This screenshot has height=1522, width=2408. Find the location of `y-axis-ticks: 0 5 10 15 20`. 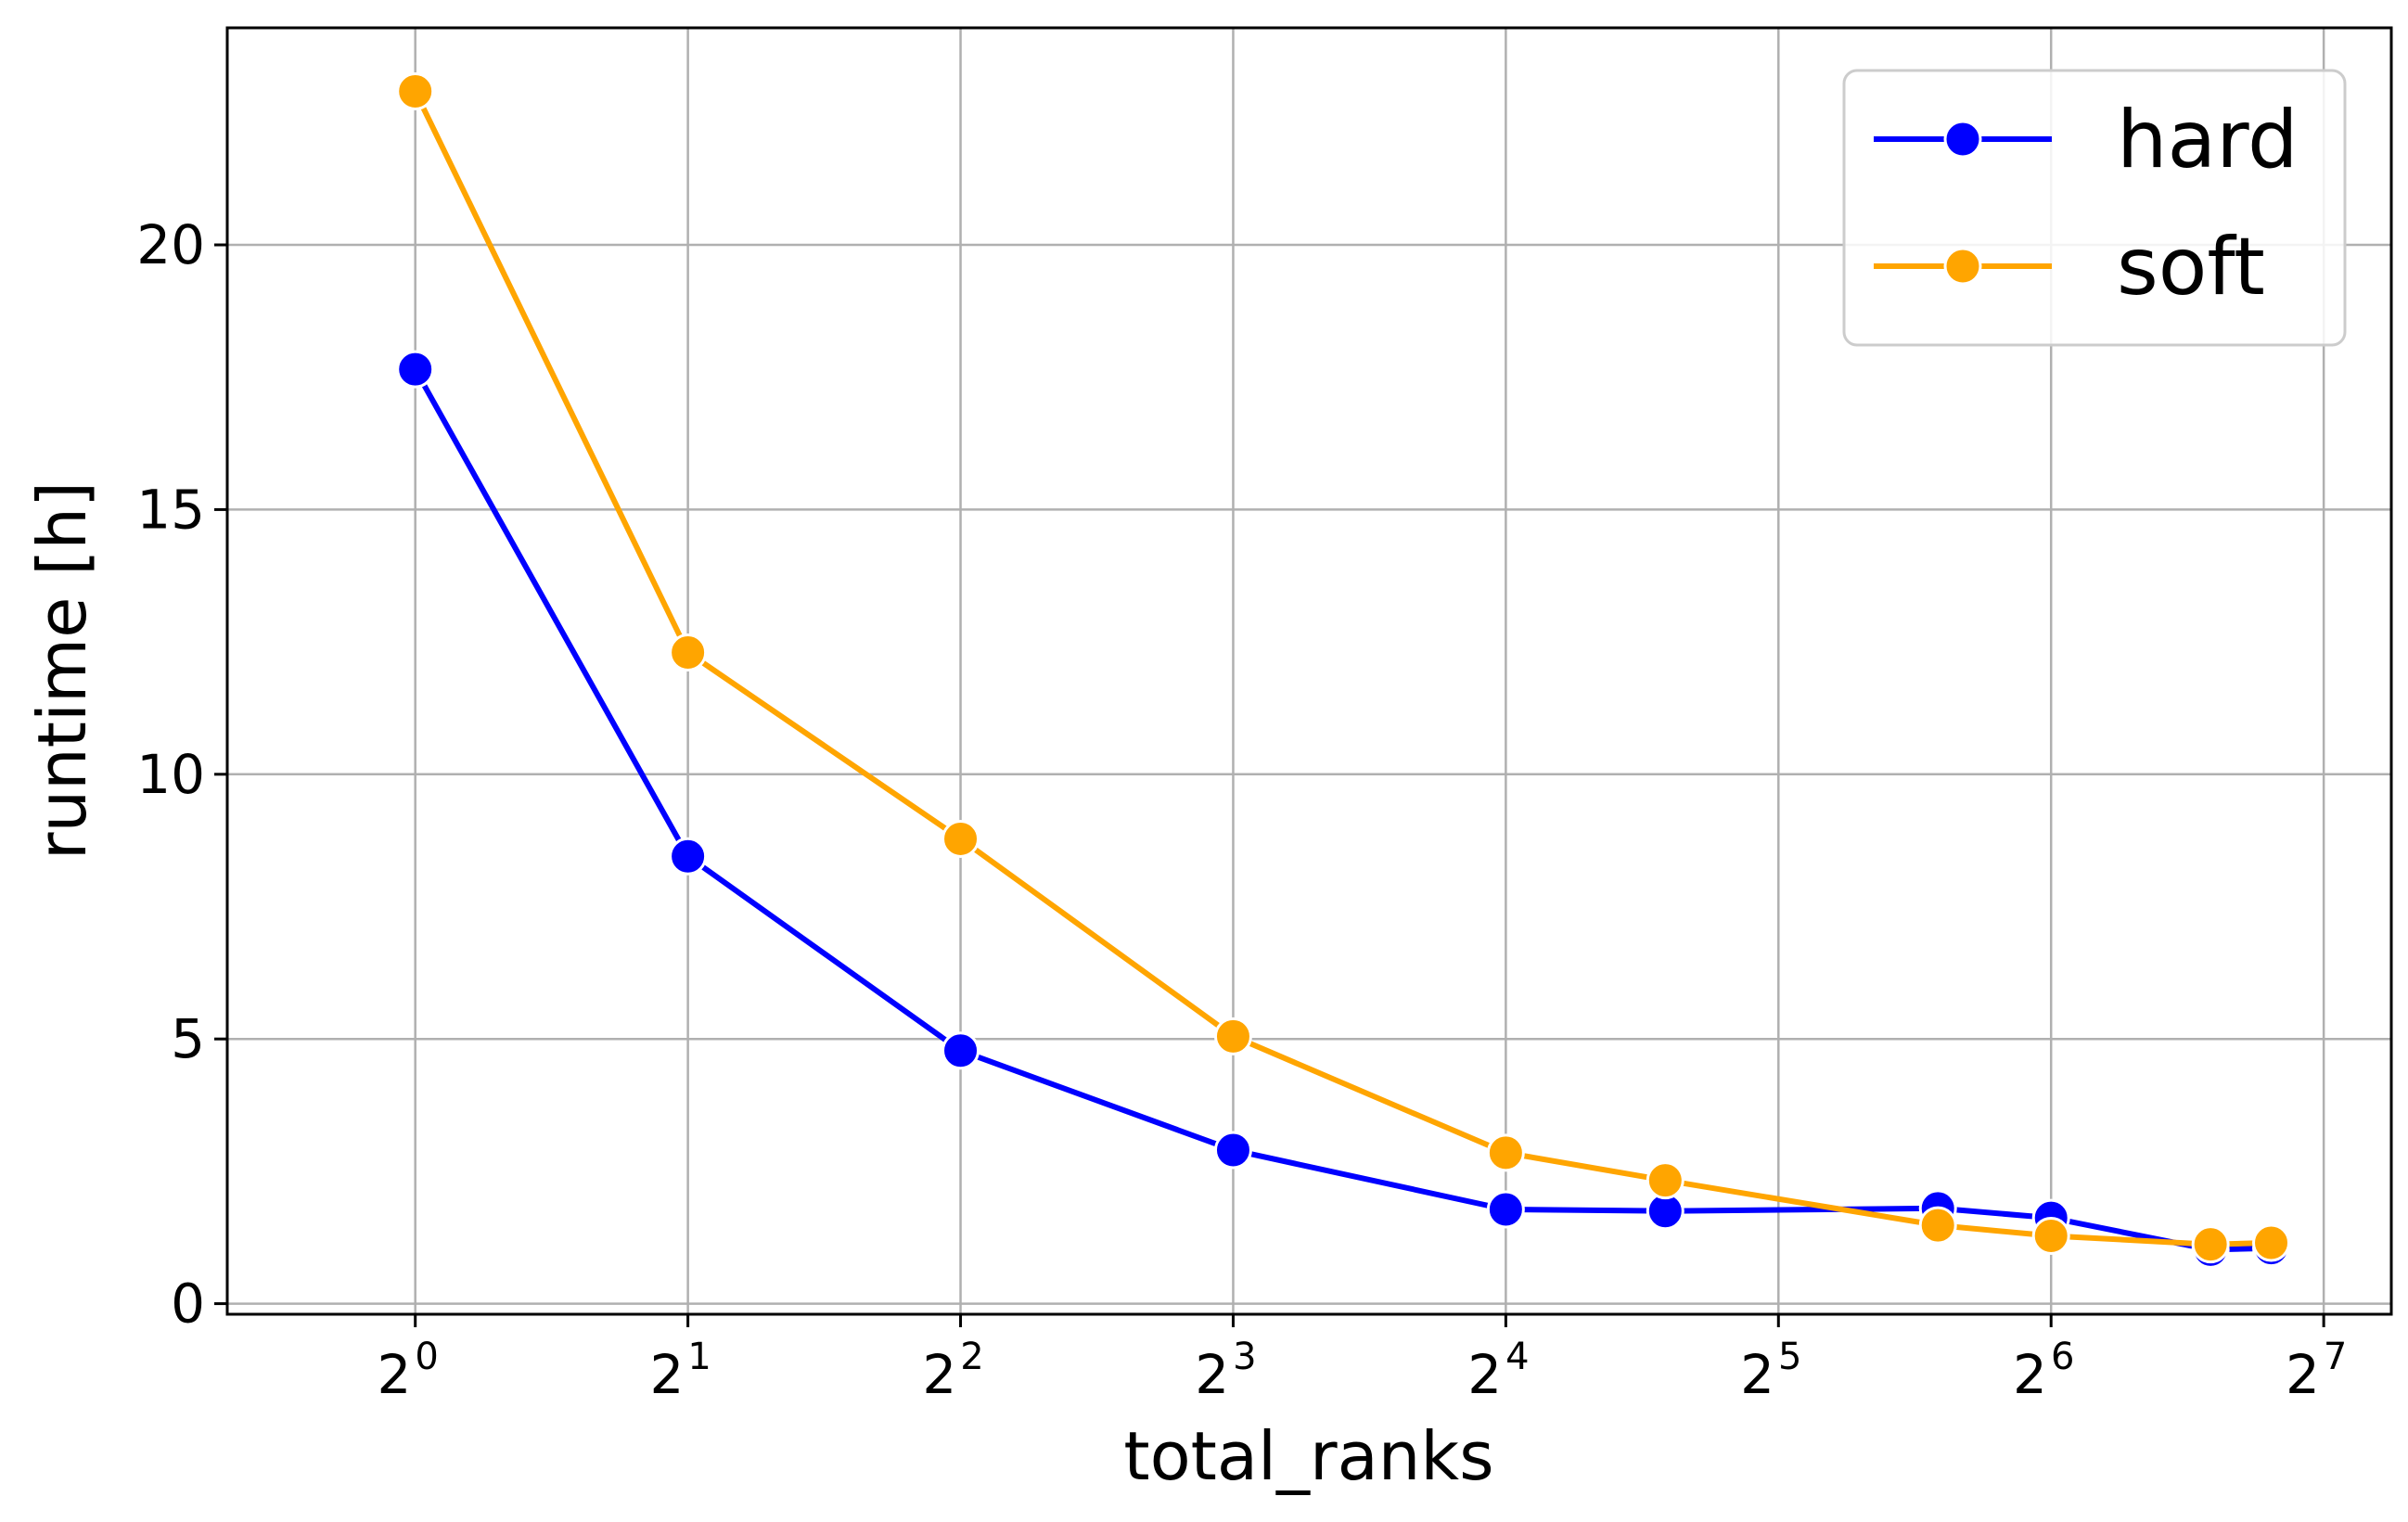

y-axis-ticks: 0 5 10 15 20 is located at coordinates (181, 774).